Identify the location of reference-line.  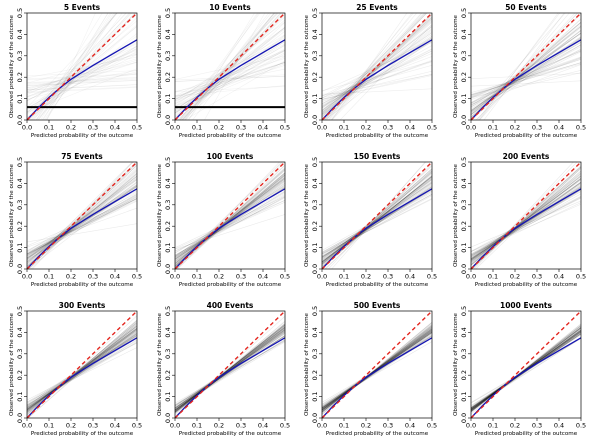
(377, 66).